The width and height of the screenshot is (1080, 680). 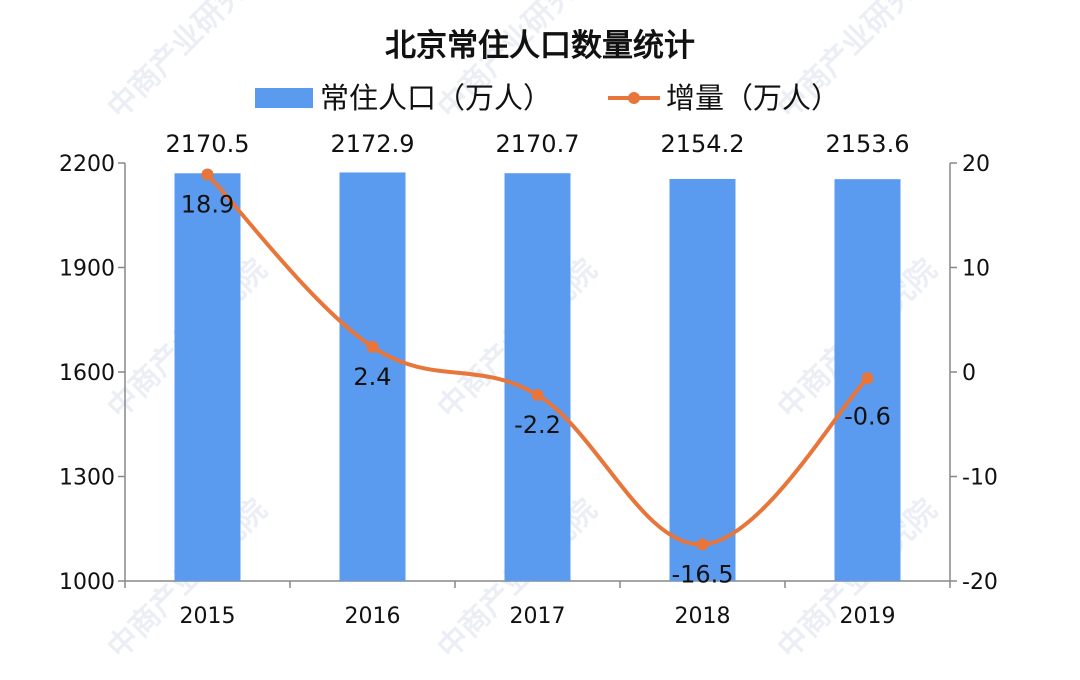 I want to click on bar-value-label: 2153.6, so click(x=868, y=144).